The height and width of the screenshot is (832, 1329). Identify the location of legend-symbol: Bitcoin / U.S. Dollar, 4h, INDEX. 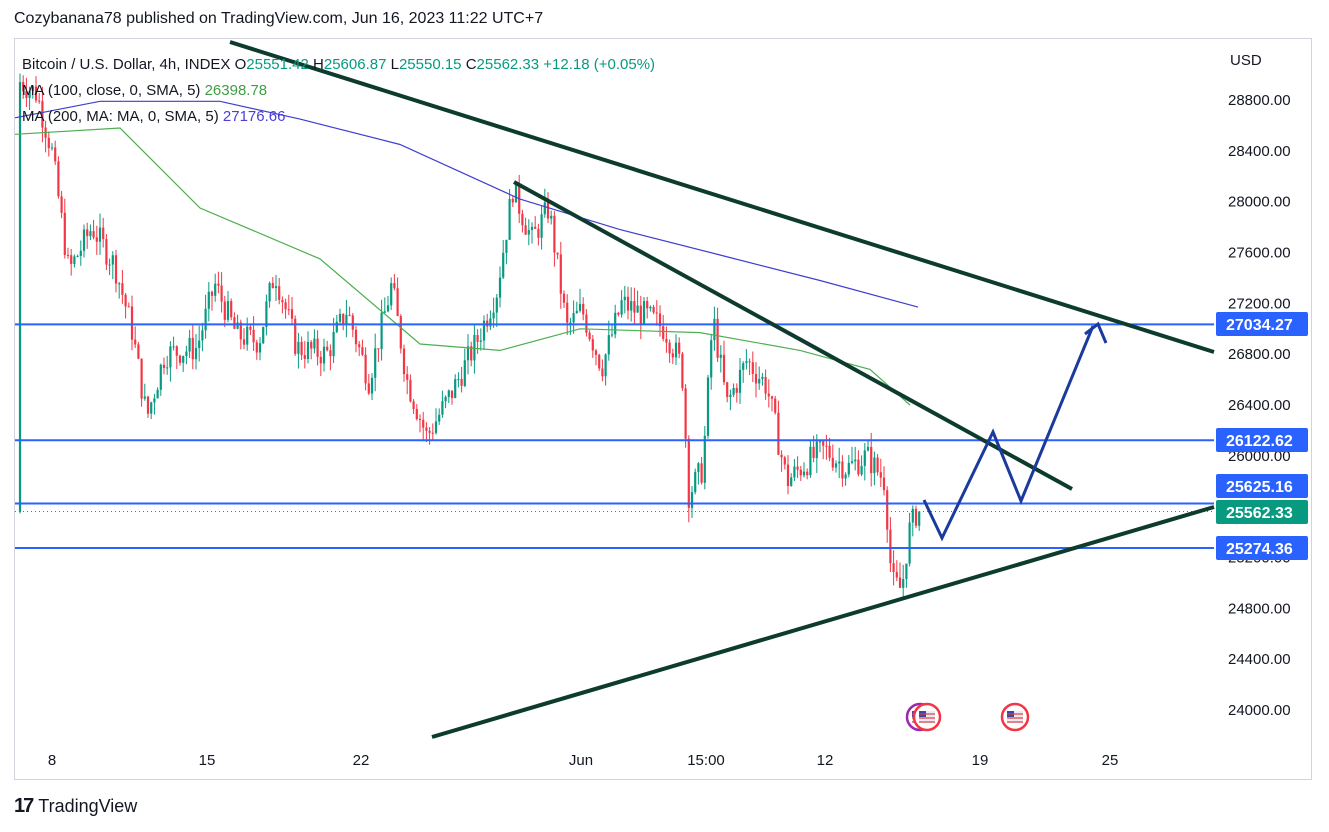
(126, 64).